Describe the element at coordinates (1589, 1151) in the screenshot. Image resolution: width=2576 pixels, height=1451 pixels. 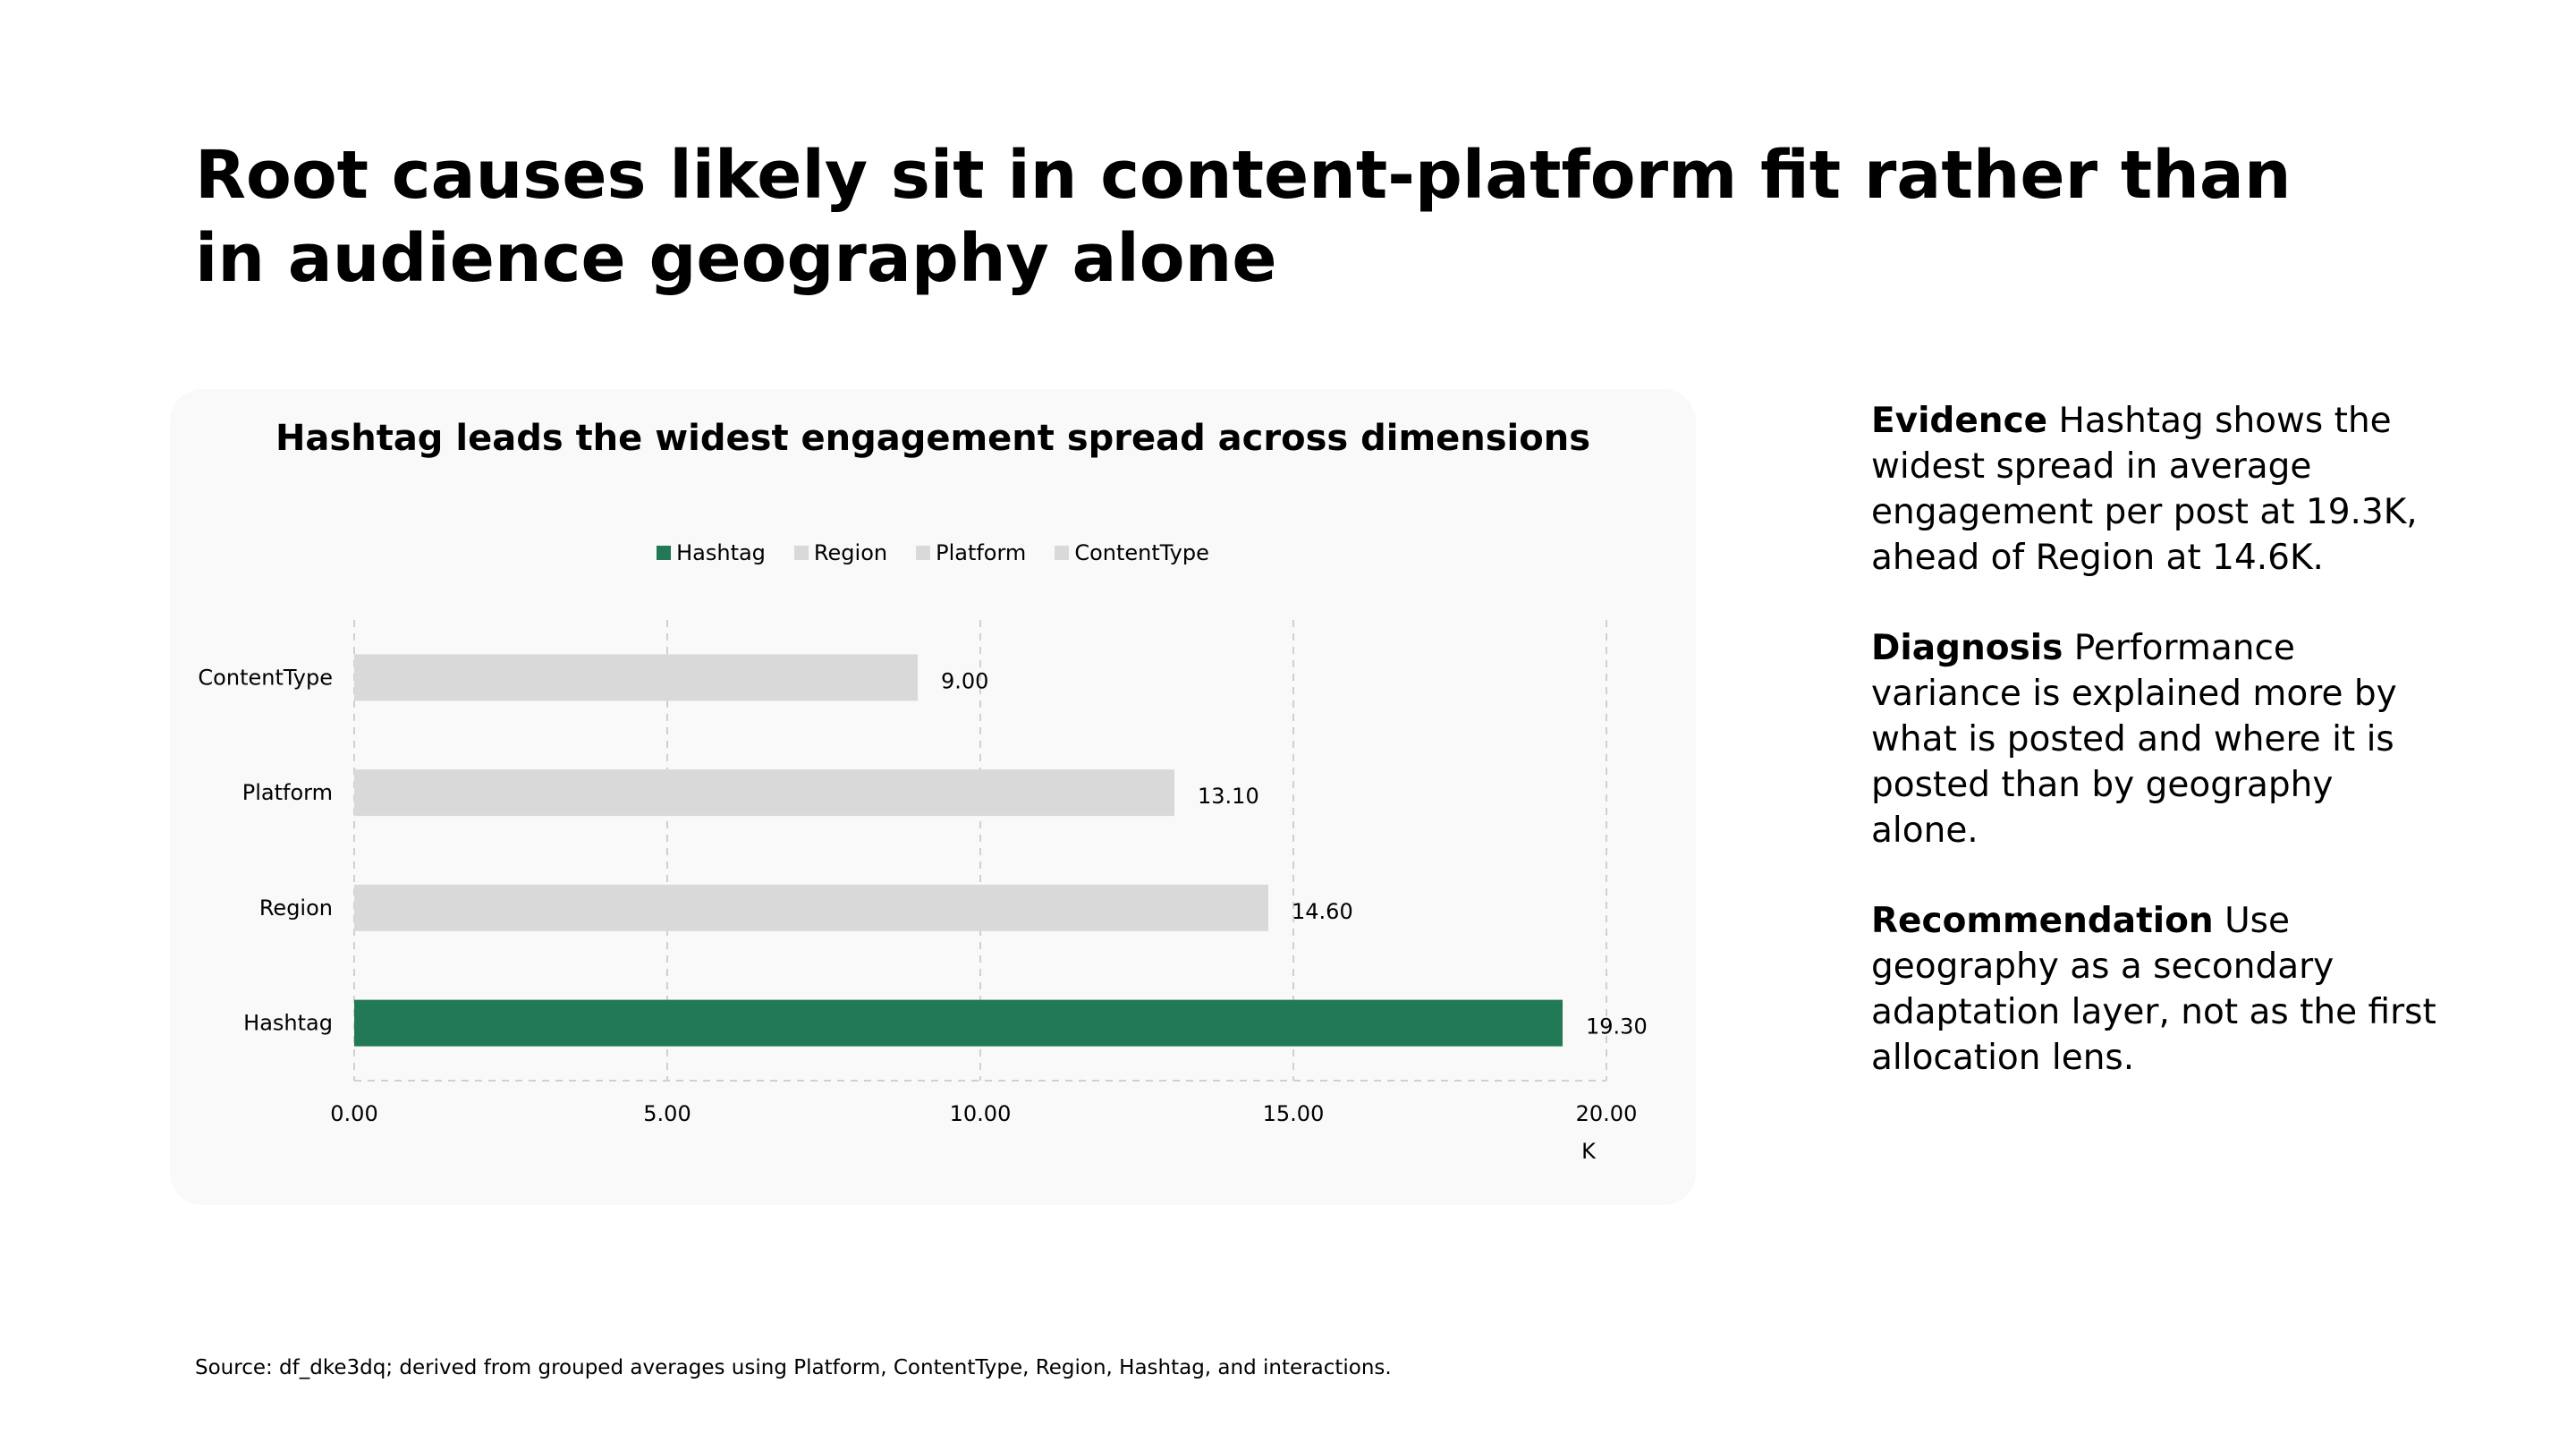
I see `x-axis-label: K` at that location.